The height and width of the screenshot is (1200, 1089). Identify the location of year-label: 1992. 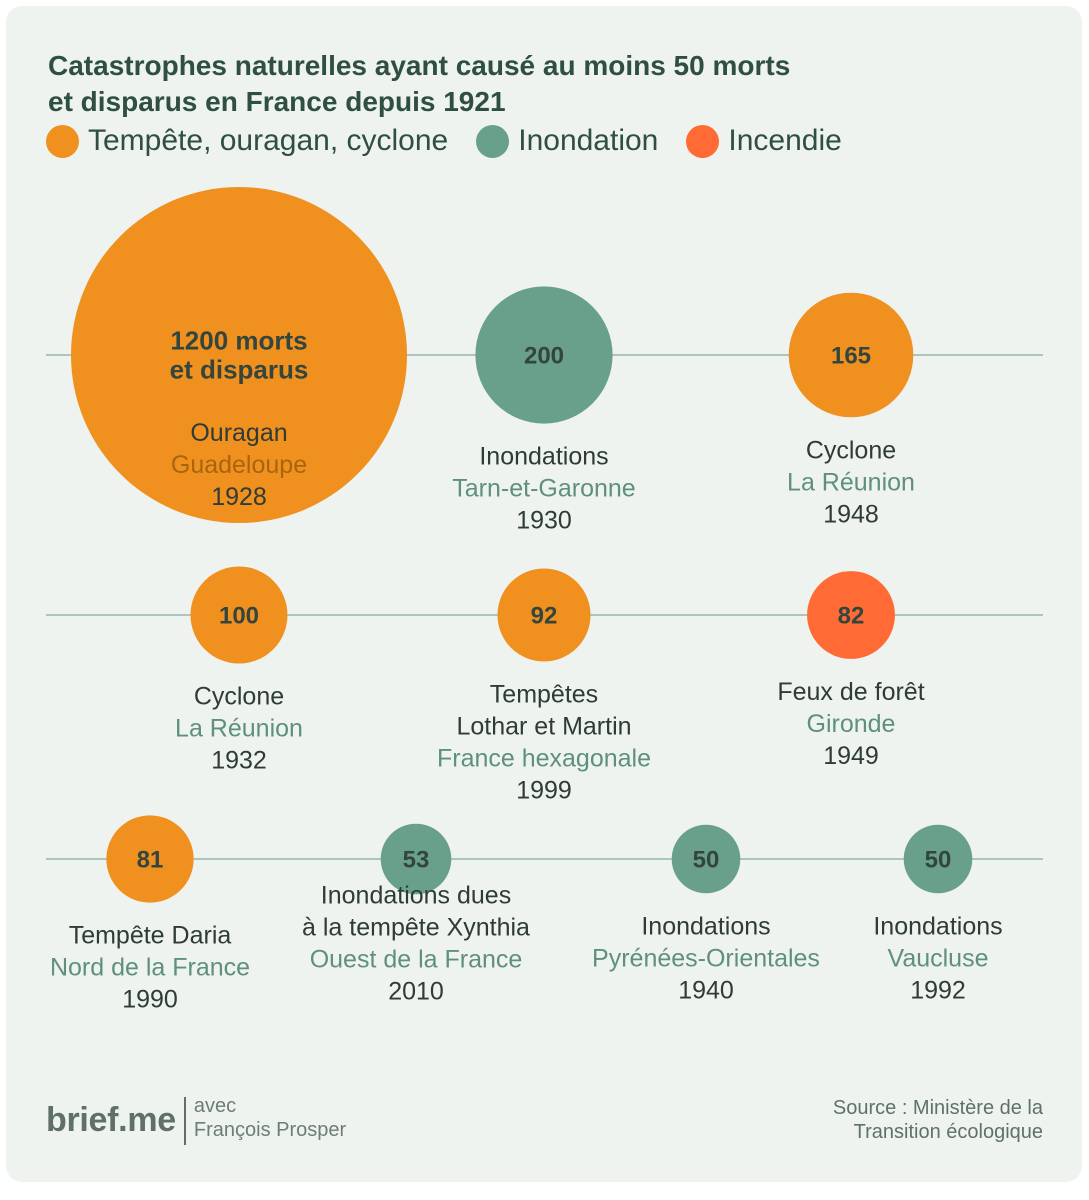
(938, 990).